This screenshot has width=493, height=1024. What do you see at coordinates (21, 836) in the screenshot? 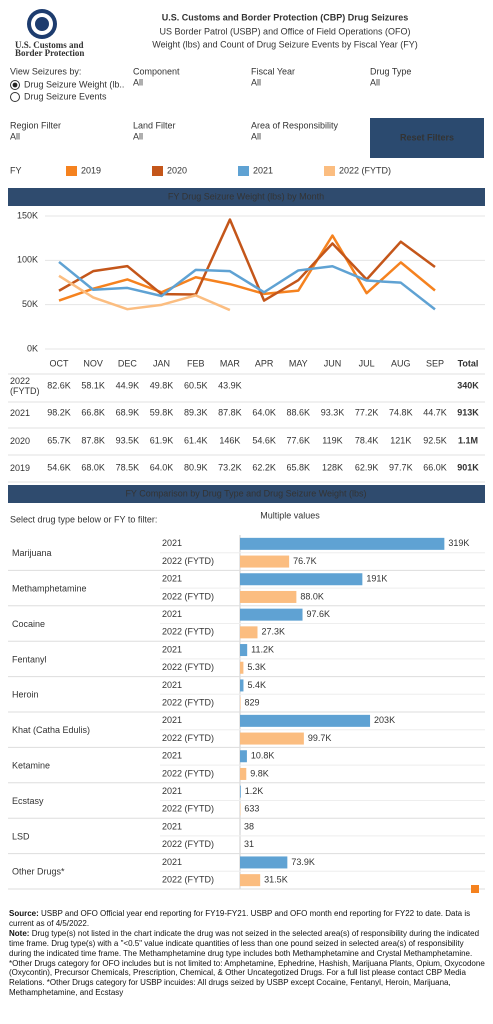
I see `drug-label: LSD` at bounding box center [21, 836].